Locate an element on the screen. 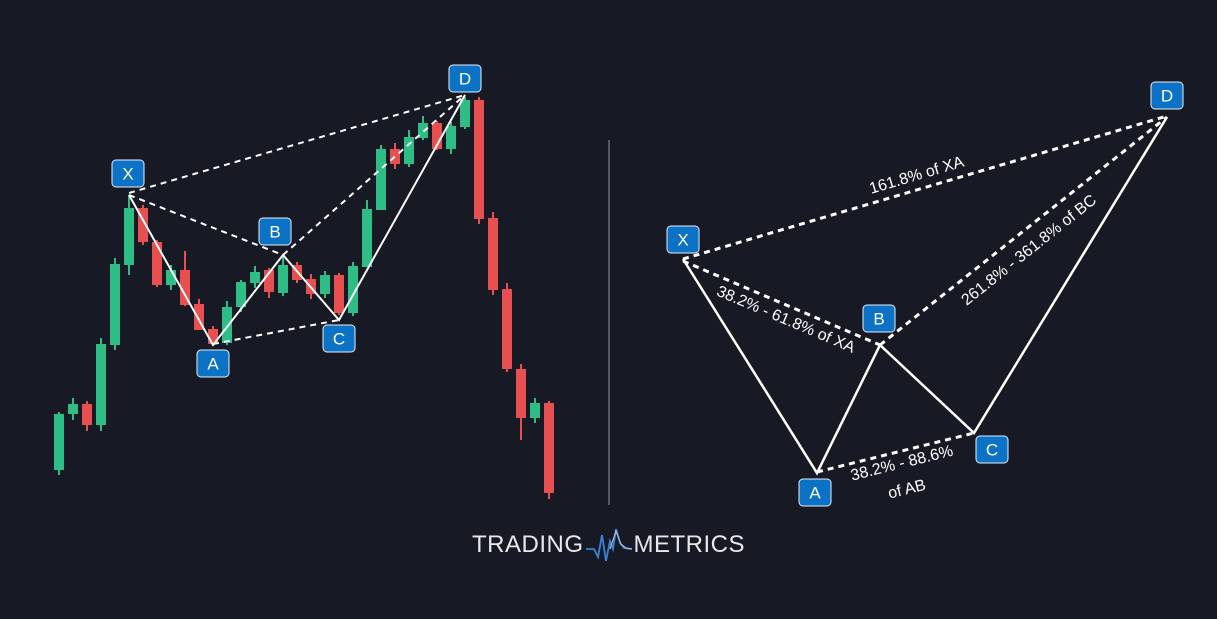 This screenshot has width=1217, height=619. point-label-a: A is located at coordinates (213, 363).